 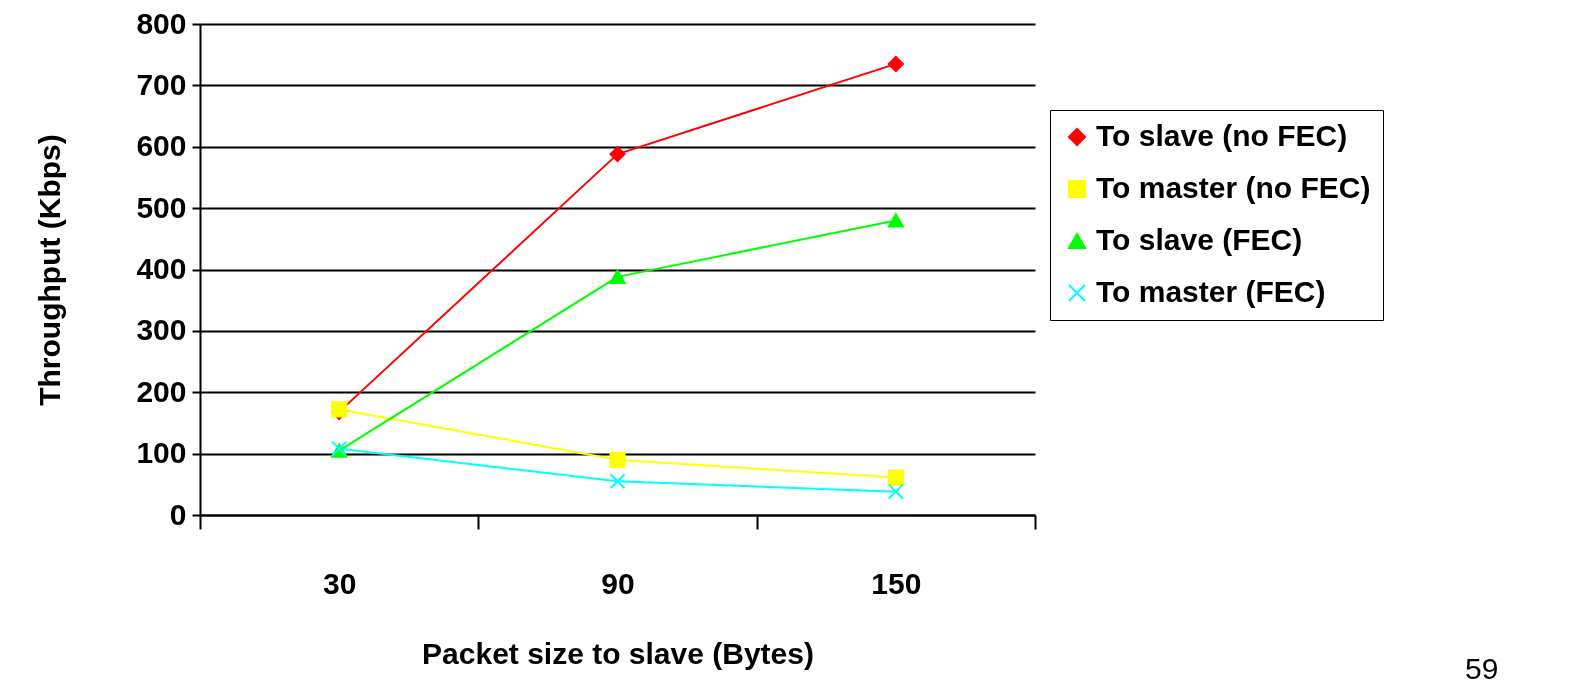 What do you see at coordinates (161, 268) in the screenshot?
I see `y-tick-label: 400` at bounding box center [161, 268].